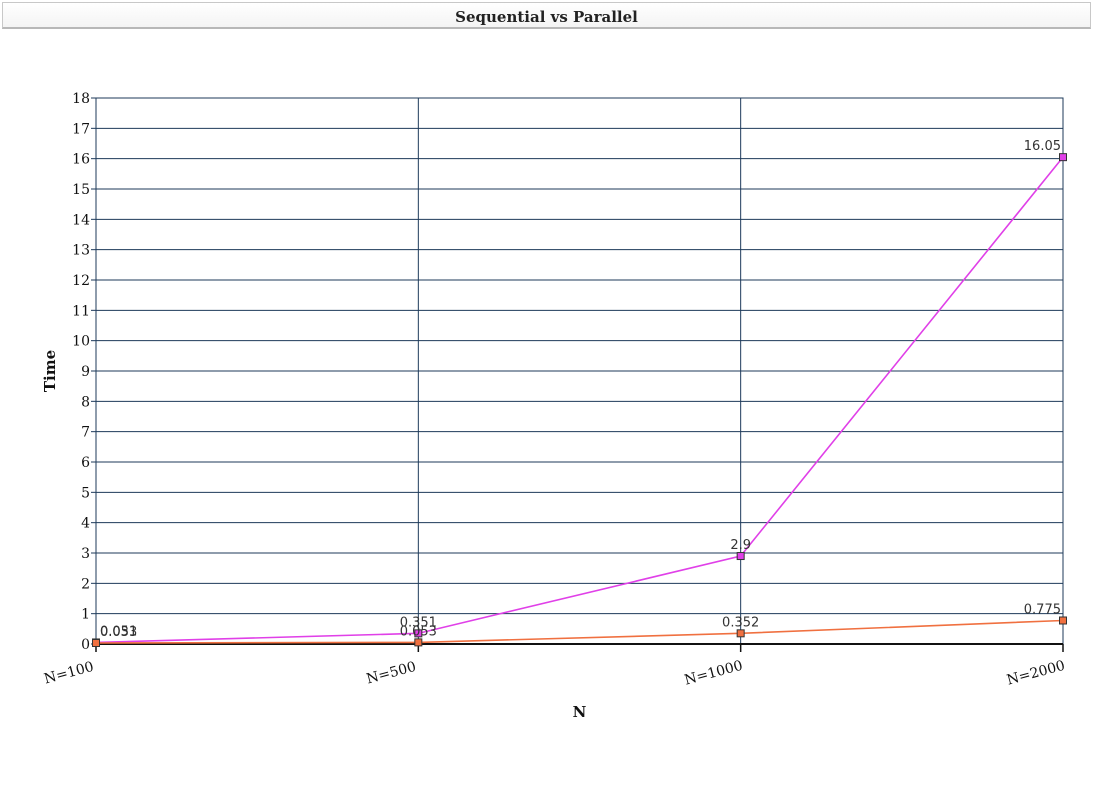 The image size is (1095, 805). What do you see at coordinates (1042, 146) in the screenshot?
I see `data-label: 16.05` at bounding box center [1042, 146].